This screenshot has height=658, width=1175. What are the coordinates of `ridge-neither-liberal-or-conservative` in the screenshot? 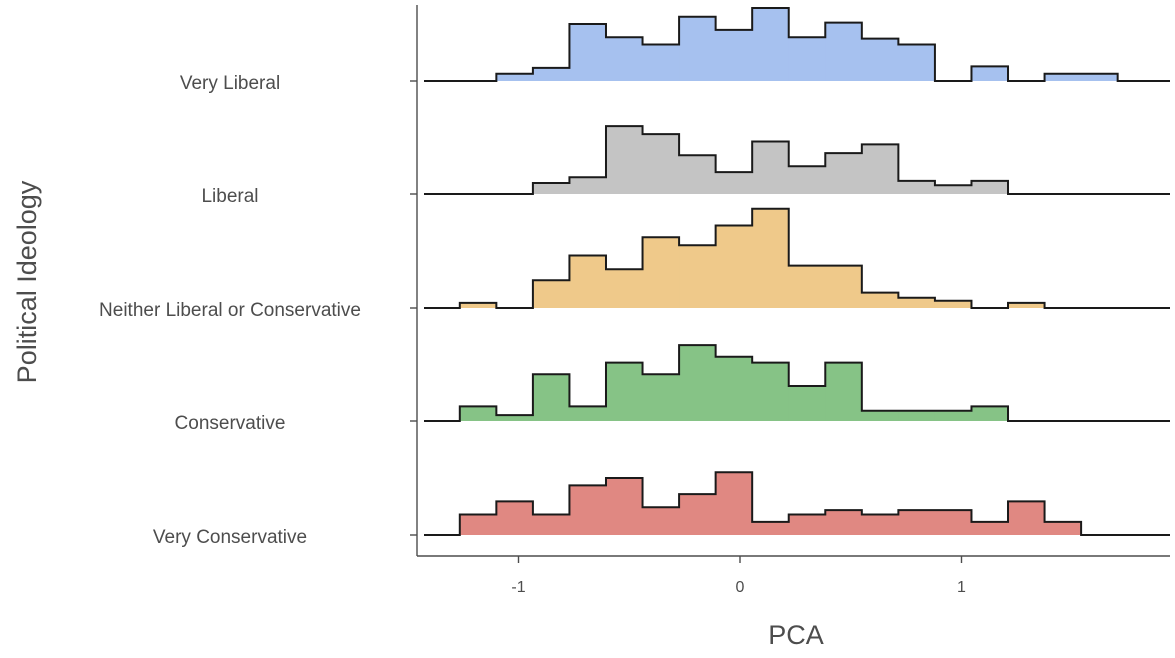 It's located at (797, 258).